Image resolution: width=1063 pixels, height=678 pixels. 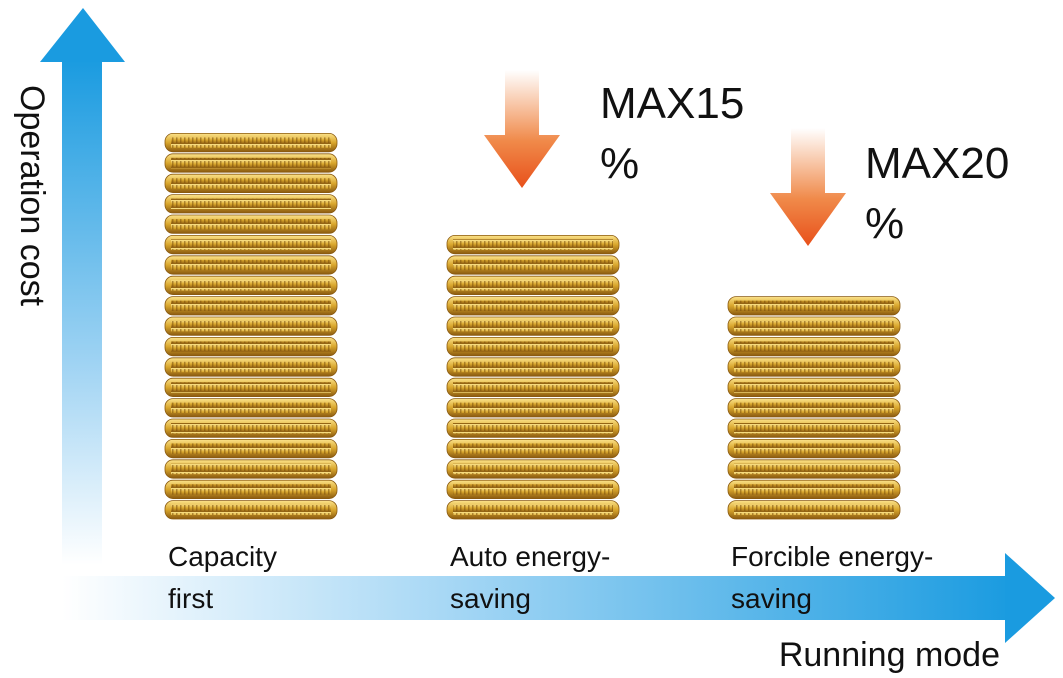 What do you see at coordinates (190, 598) in the screenshot?
I see `stack-label: first` at bounding box center [190, 598].